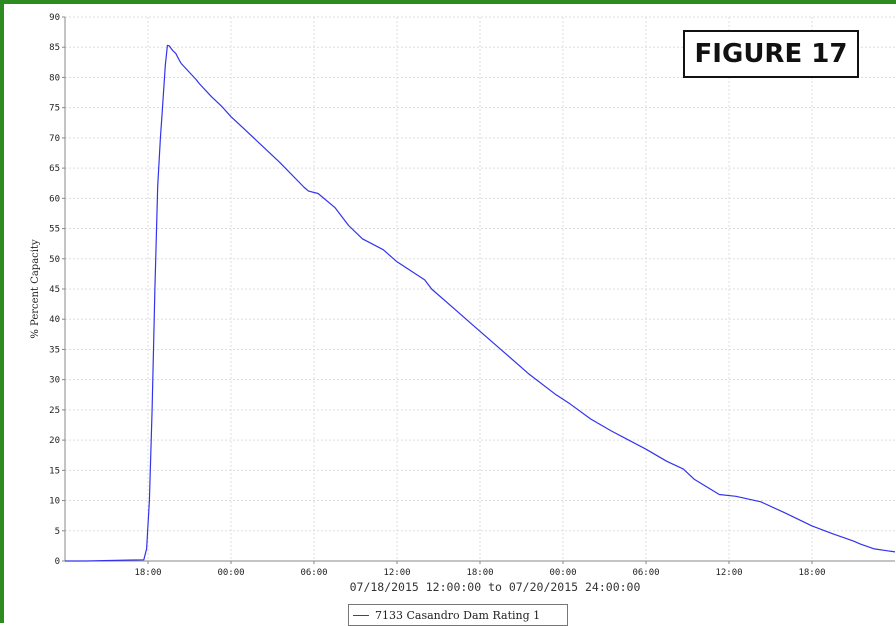 The width and height of the screenshot is (896, 626). Describe the element at coordinates (54, 48) in the screenshot. I see `y-tick-label: 85` at that location.